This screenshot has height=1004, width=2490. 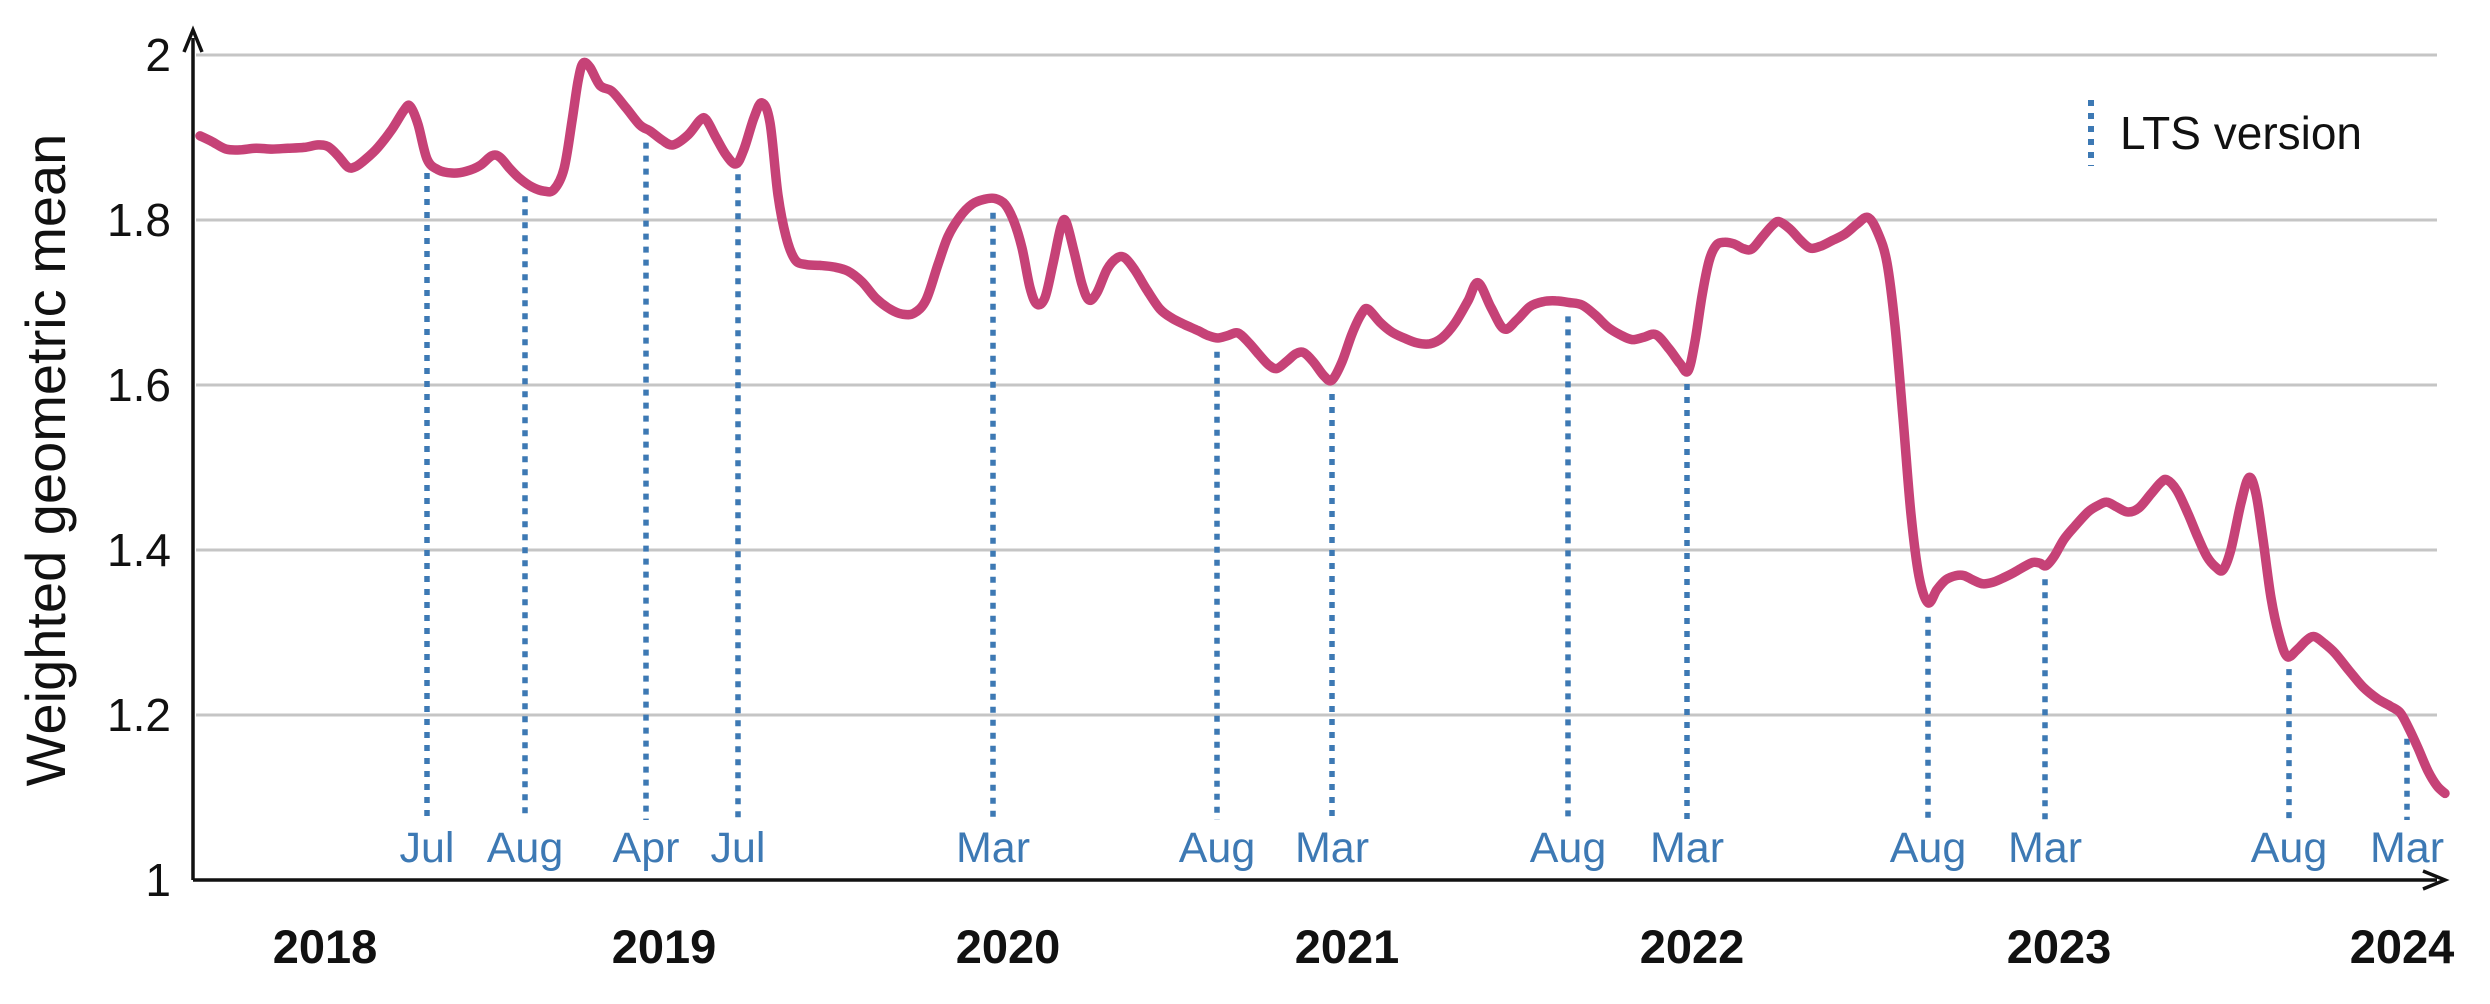 What do you see at coordinates (664, 946) in the screenshot?
I see `x-year-tick-label: 2019` at bounding box center [664, 946].